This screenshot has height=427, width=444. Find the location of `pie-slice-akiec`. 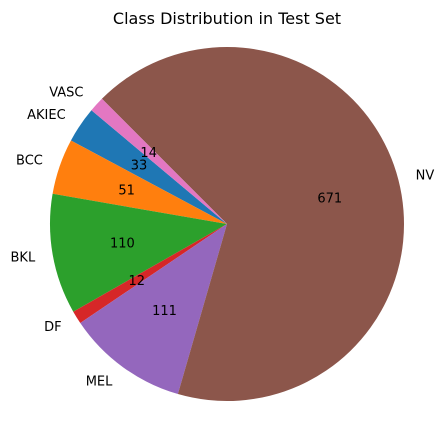

pie-slice-akiec is located at coordinates (149, 167).